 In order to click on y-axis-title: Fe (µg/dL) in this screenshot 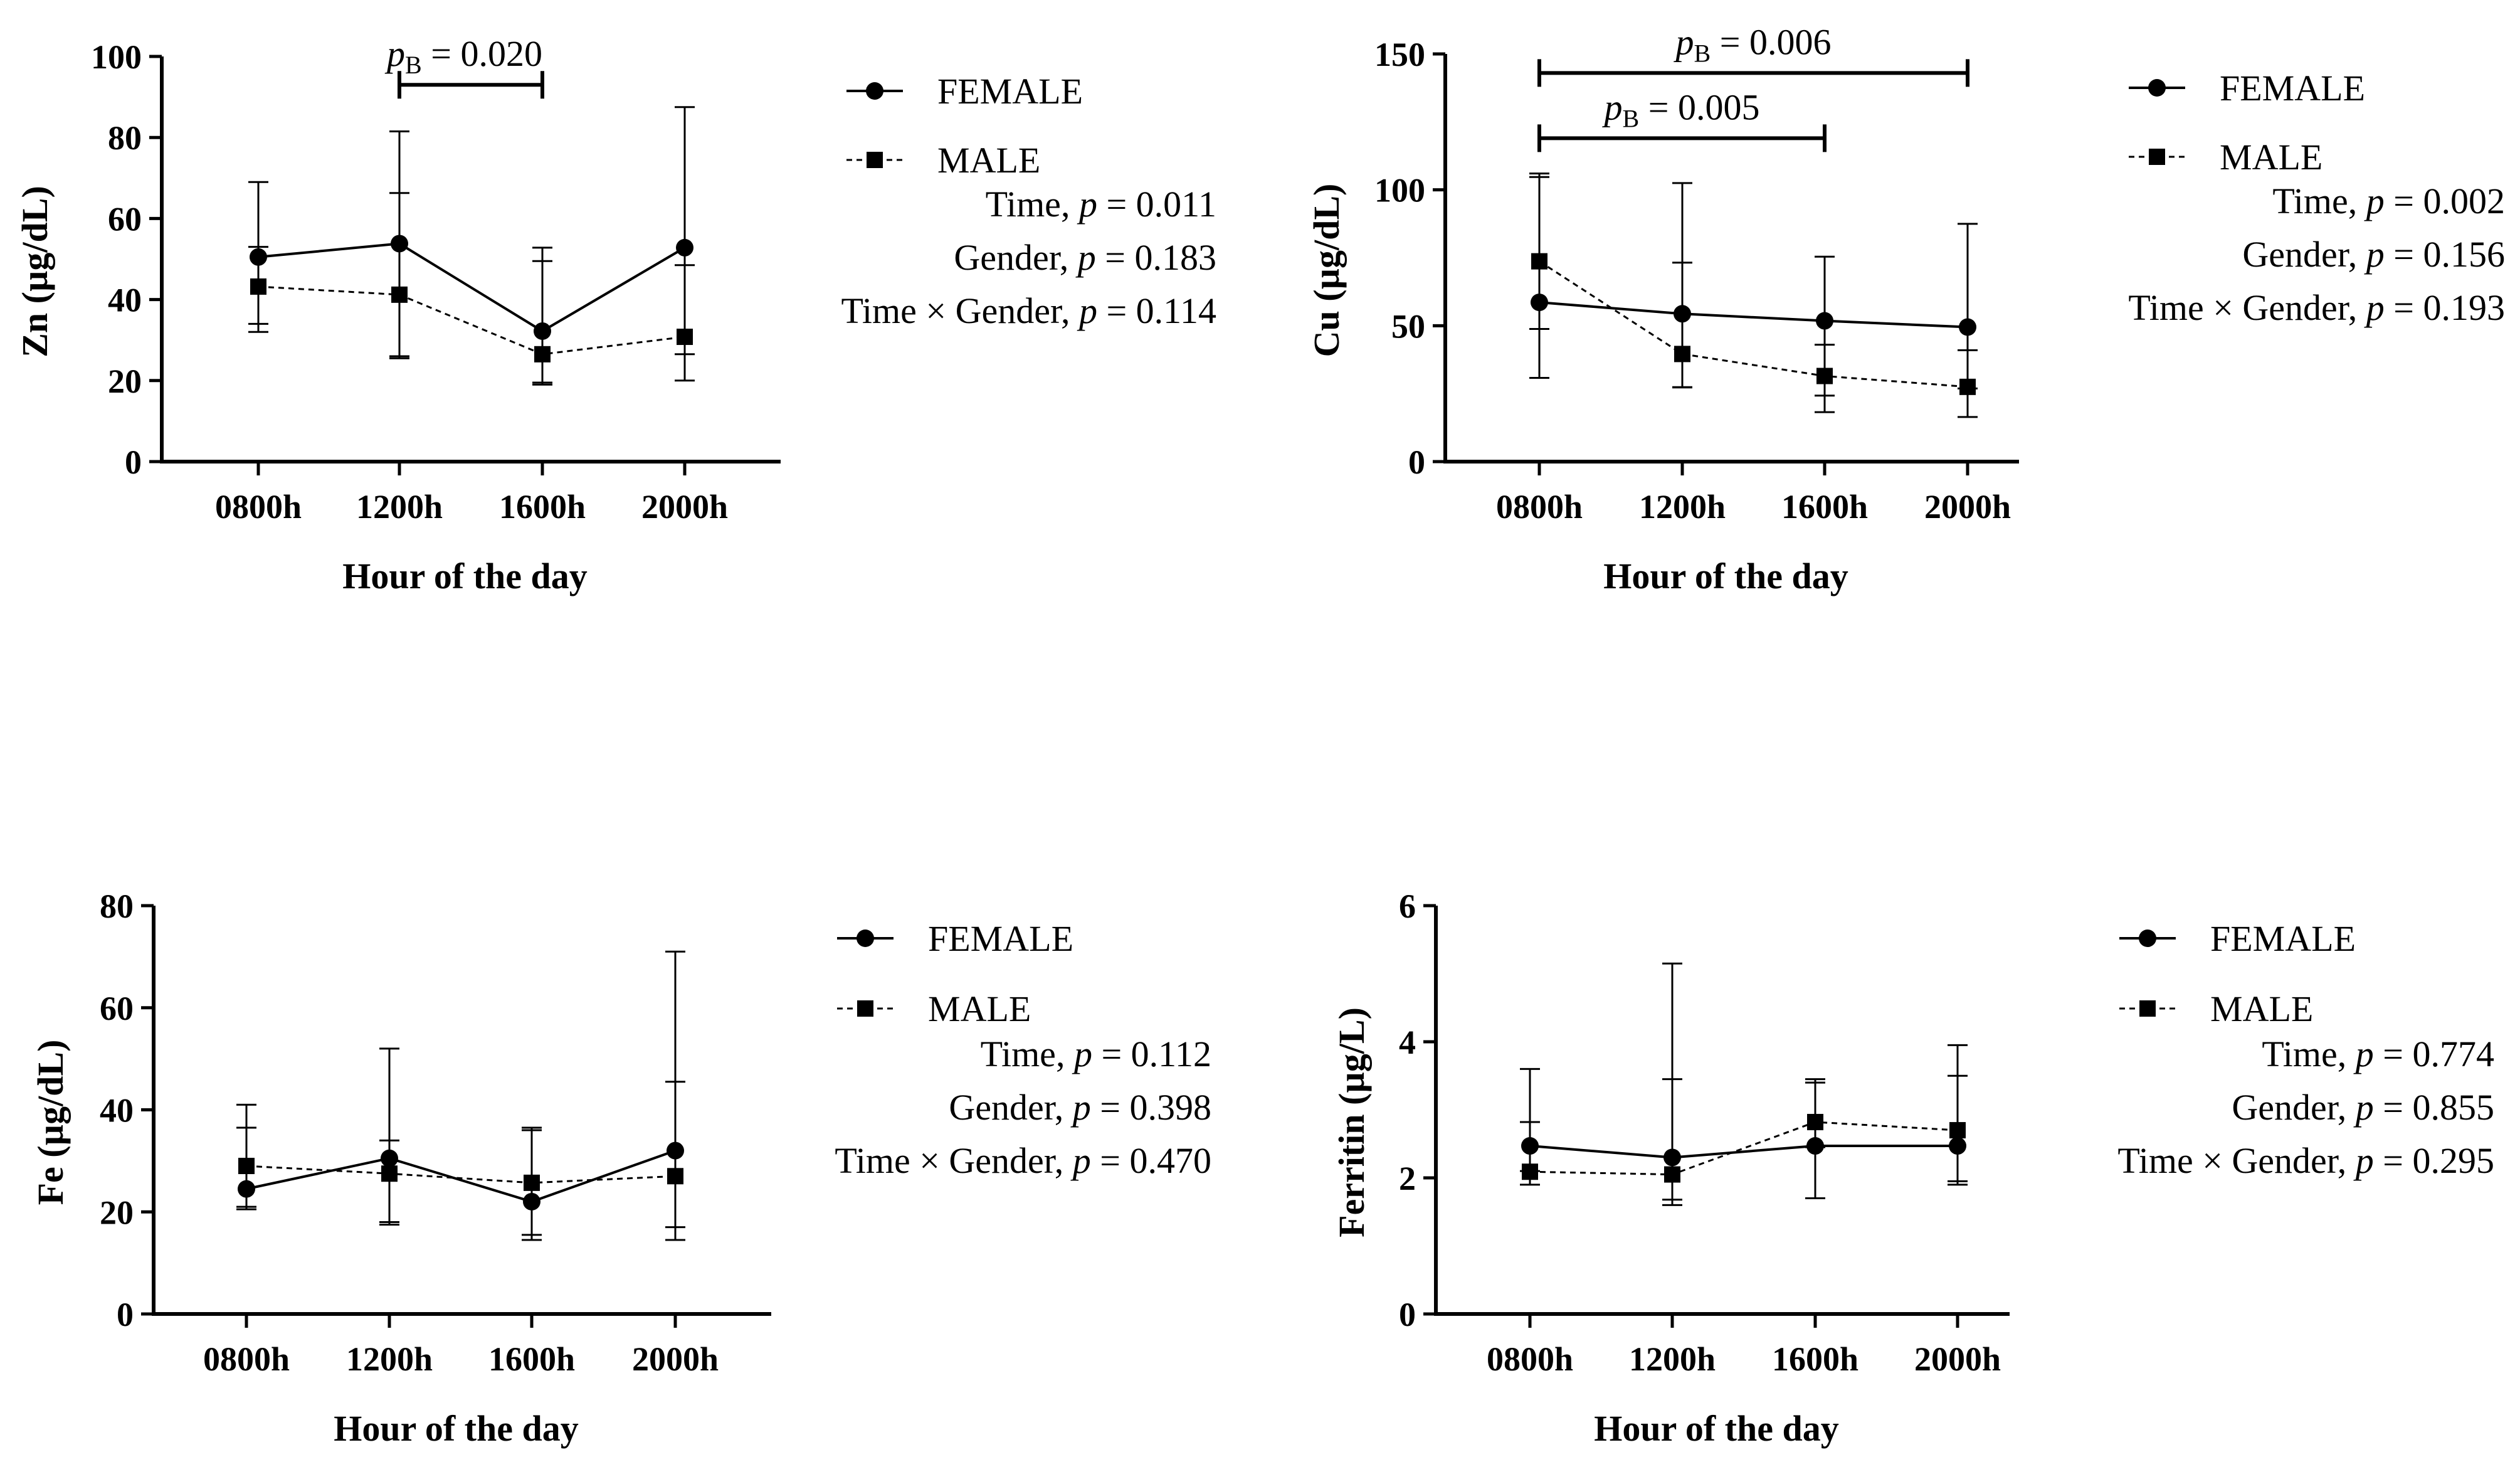, I will do `click(50, 1122)`.